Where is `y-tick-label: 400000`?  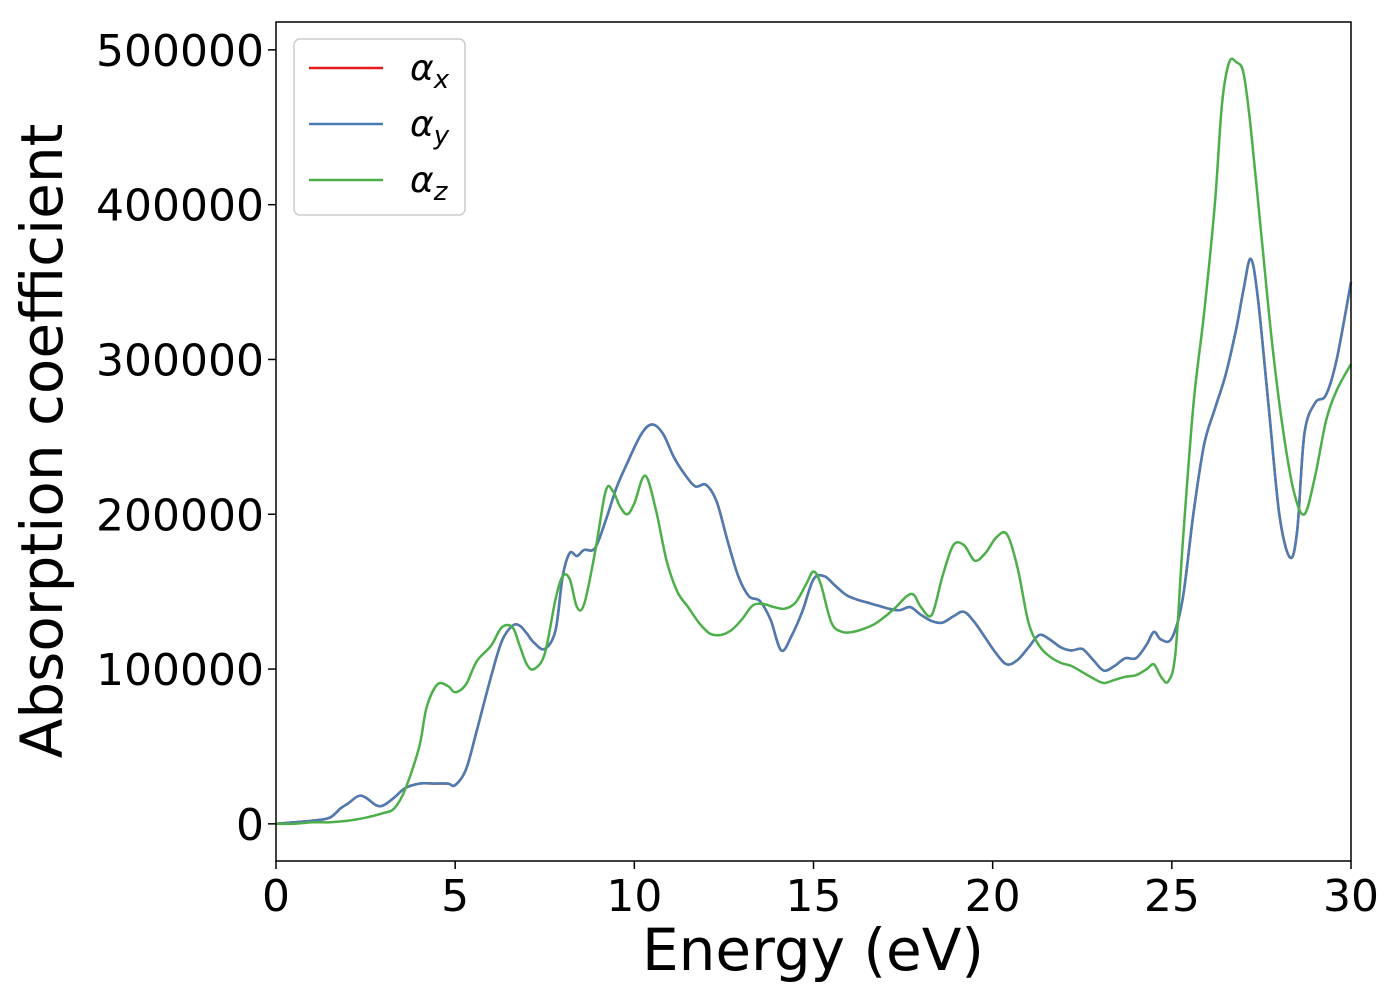
y-tick-label: 400000 is located at coordinates (180, 206).